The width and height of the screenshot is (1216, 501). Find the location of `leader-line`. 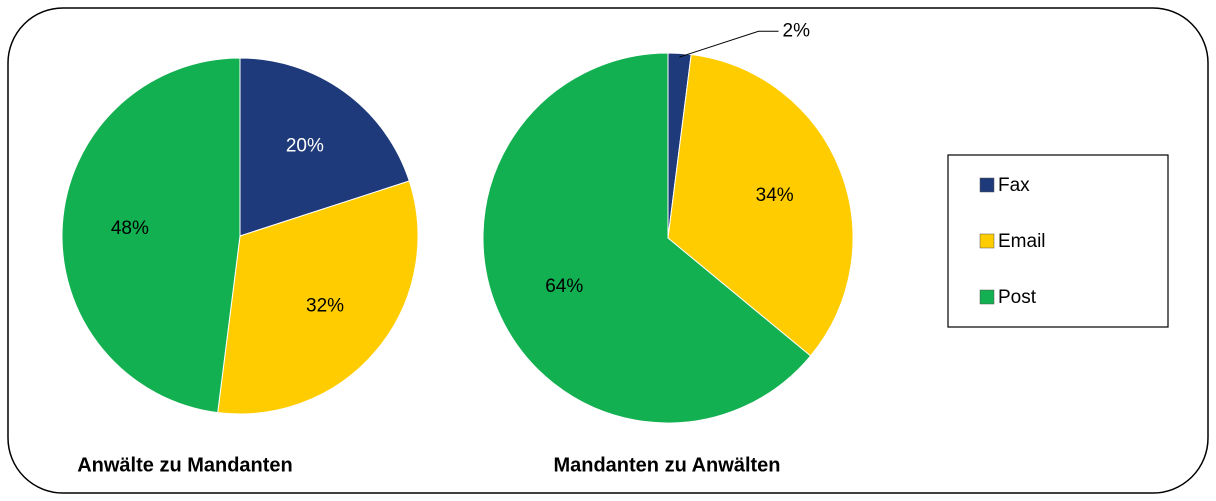

leader-line is located at coordinates (729, 44).